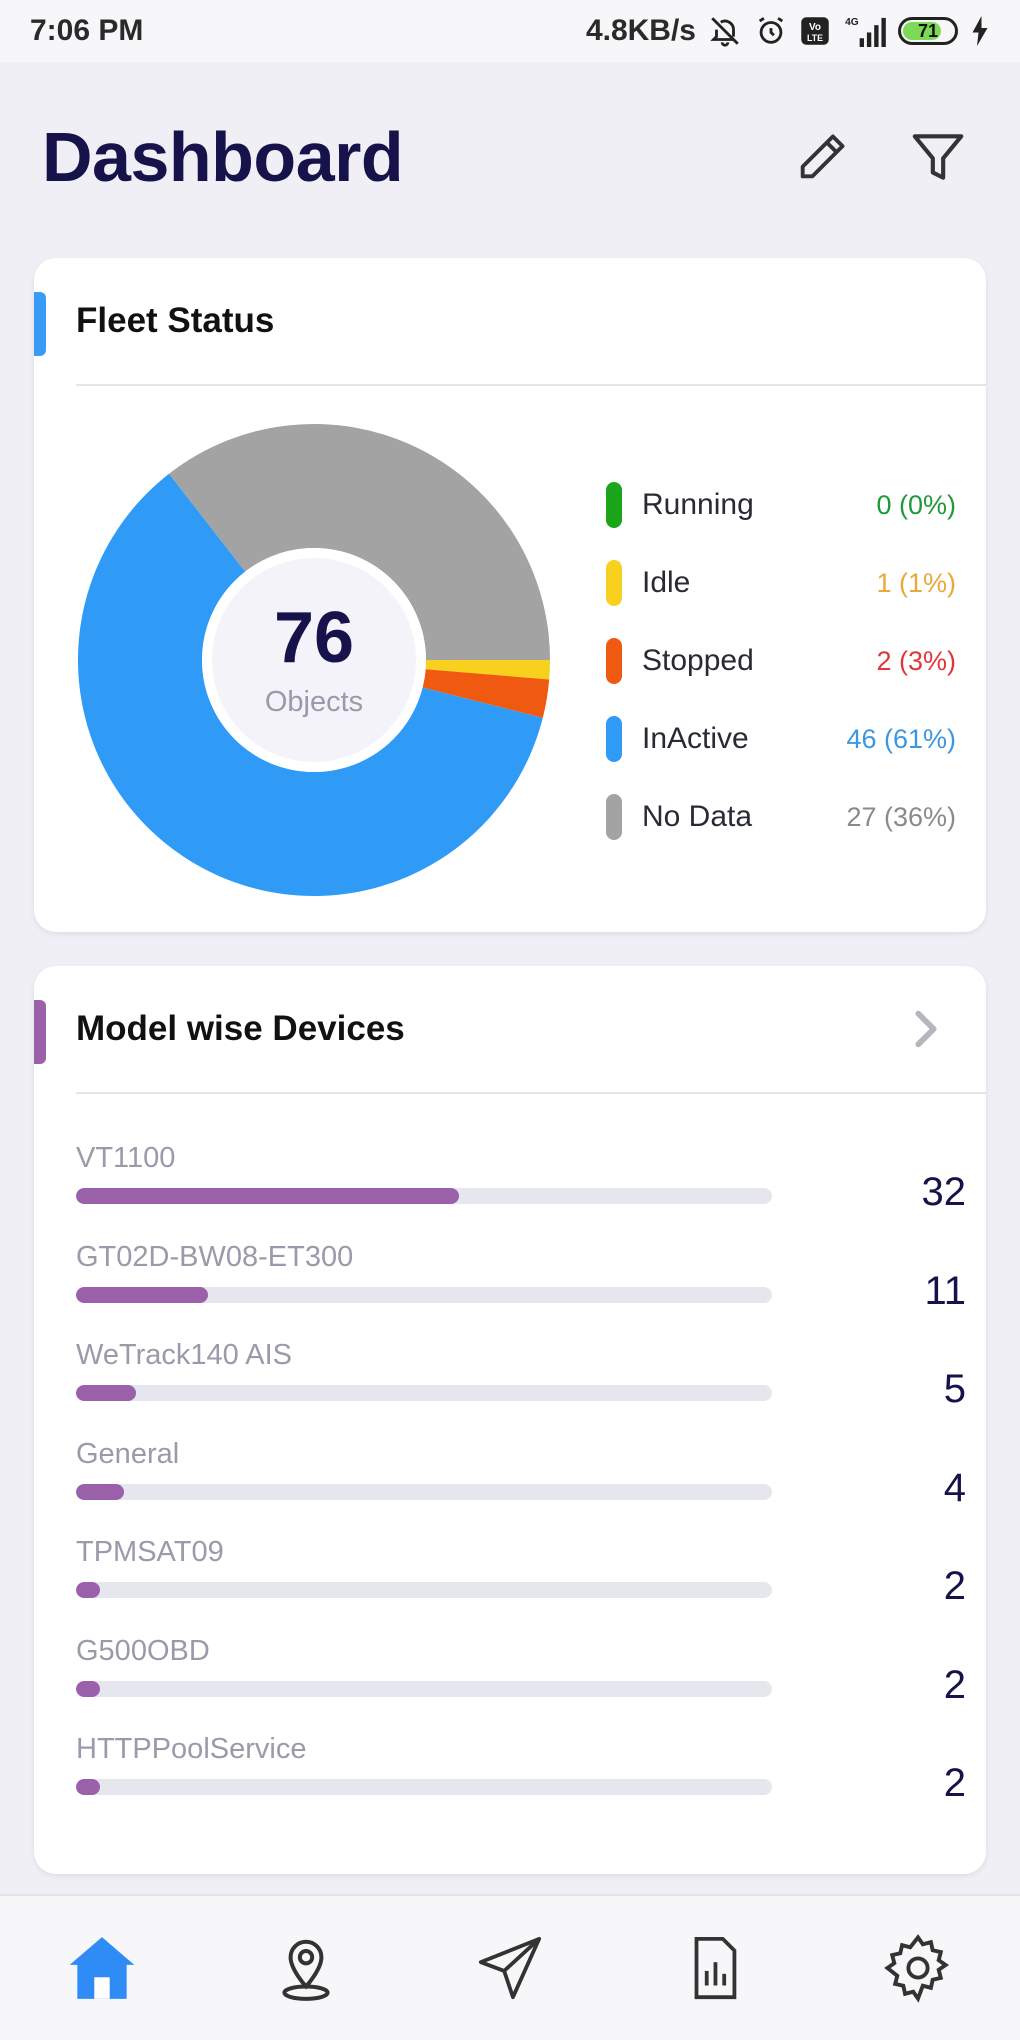  I want to click on legend-item-no-data: No Data 27 (36%), so click(781, 817).